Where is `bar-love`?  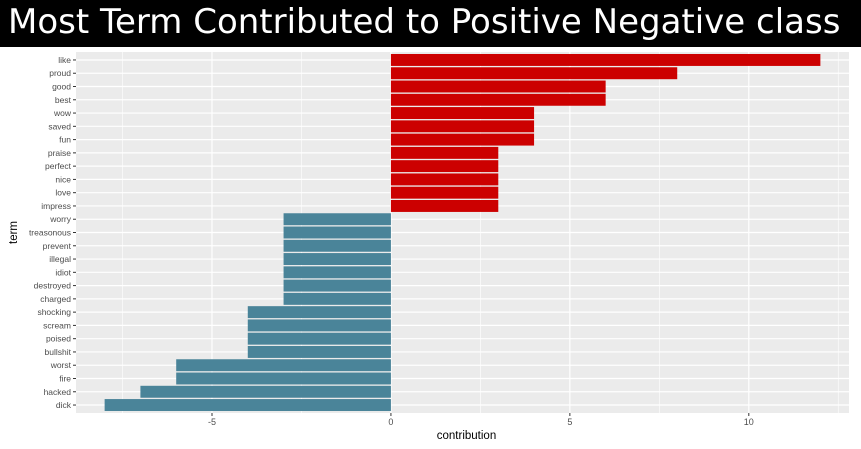 bar-love is located at coordinates (444, 192).